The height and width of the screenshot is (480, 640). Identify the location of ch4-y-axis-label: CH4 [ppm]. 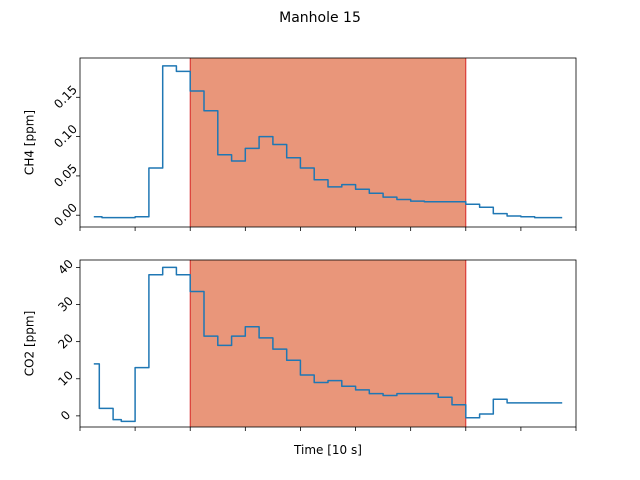
(30, 142).